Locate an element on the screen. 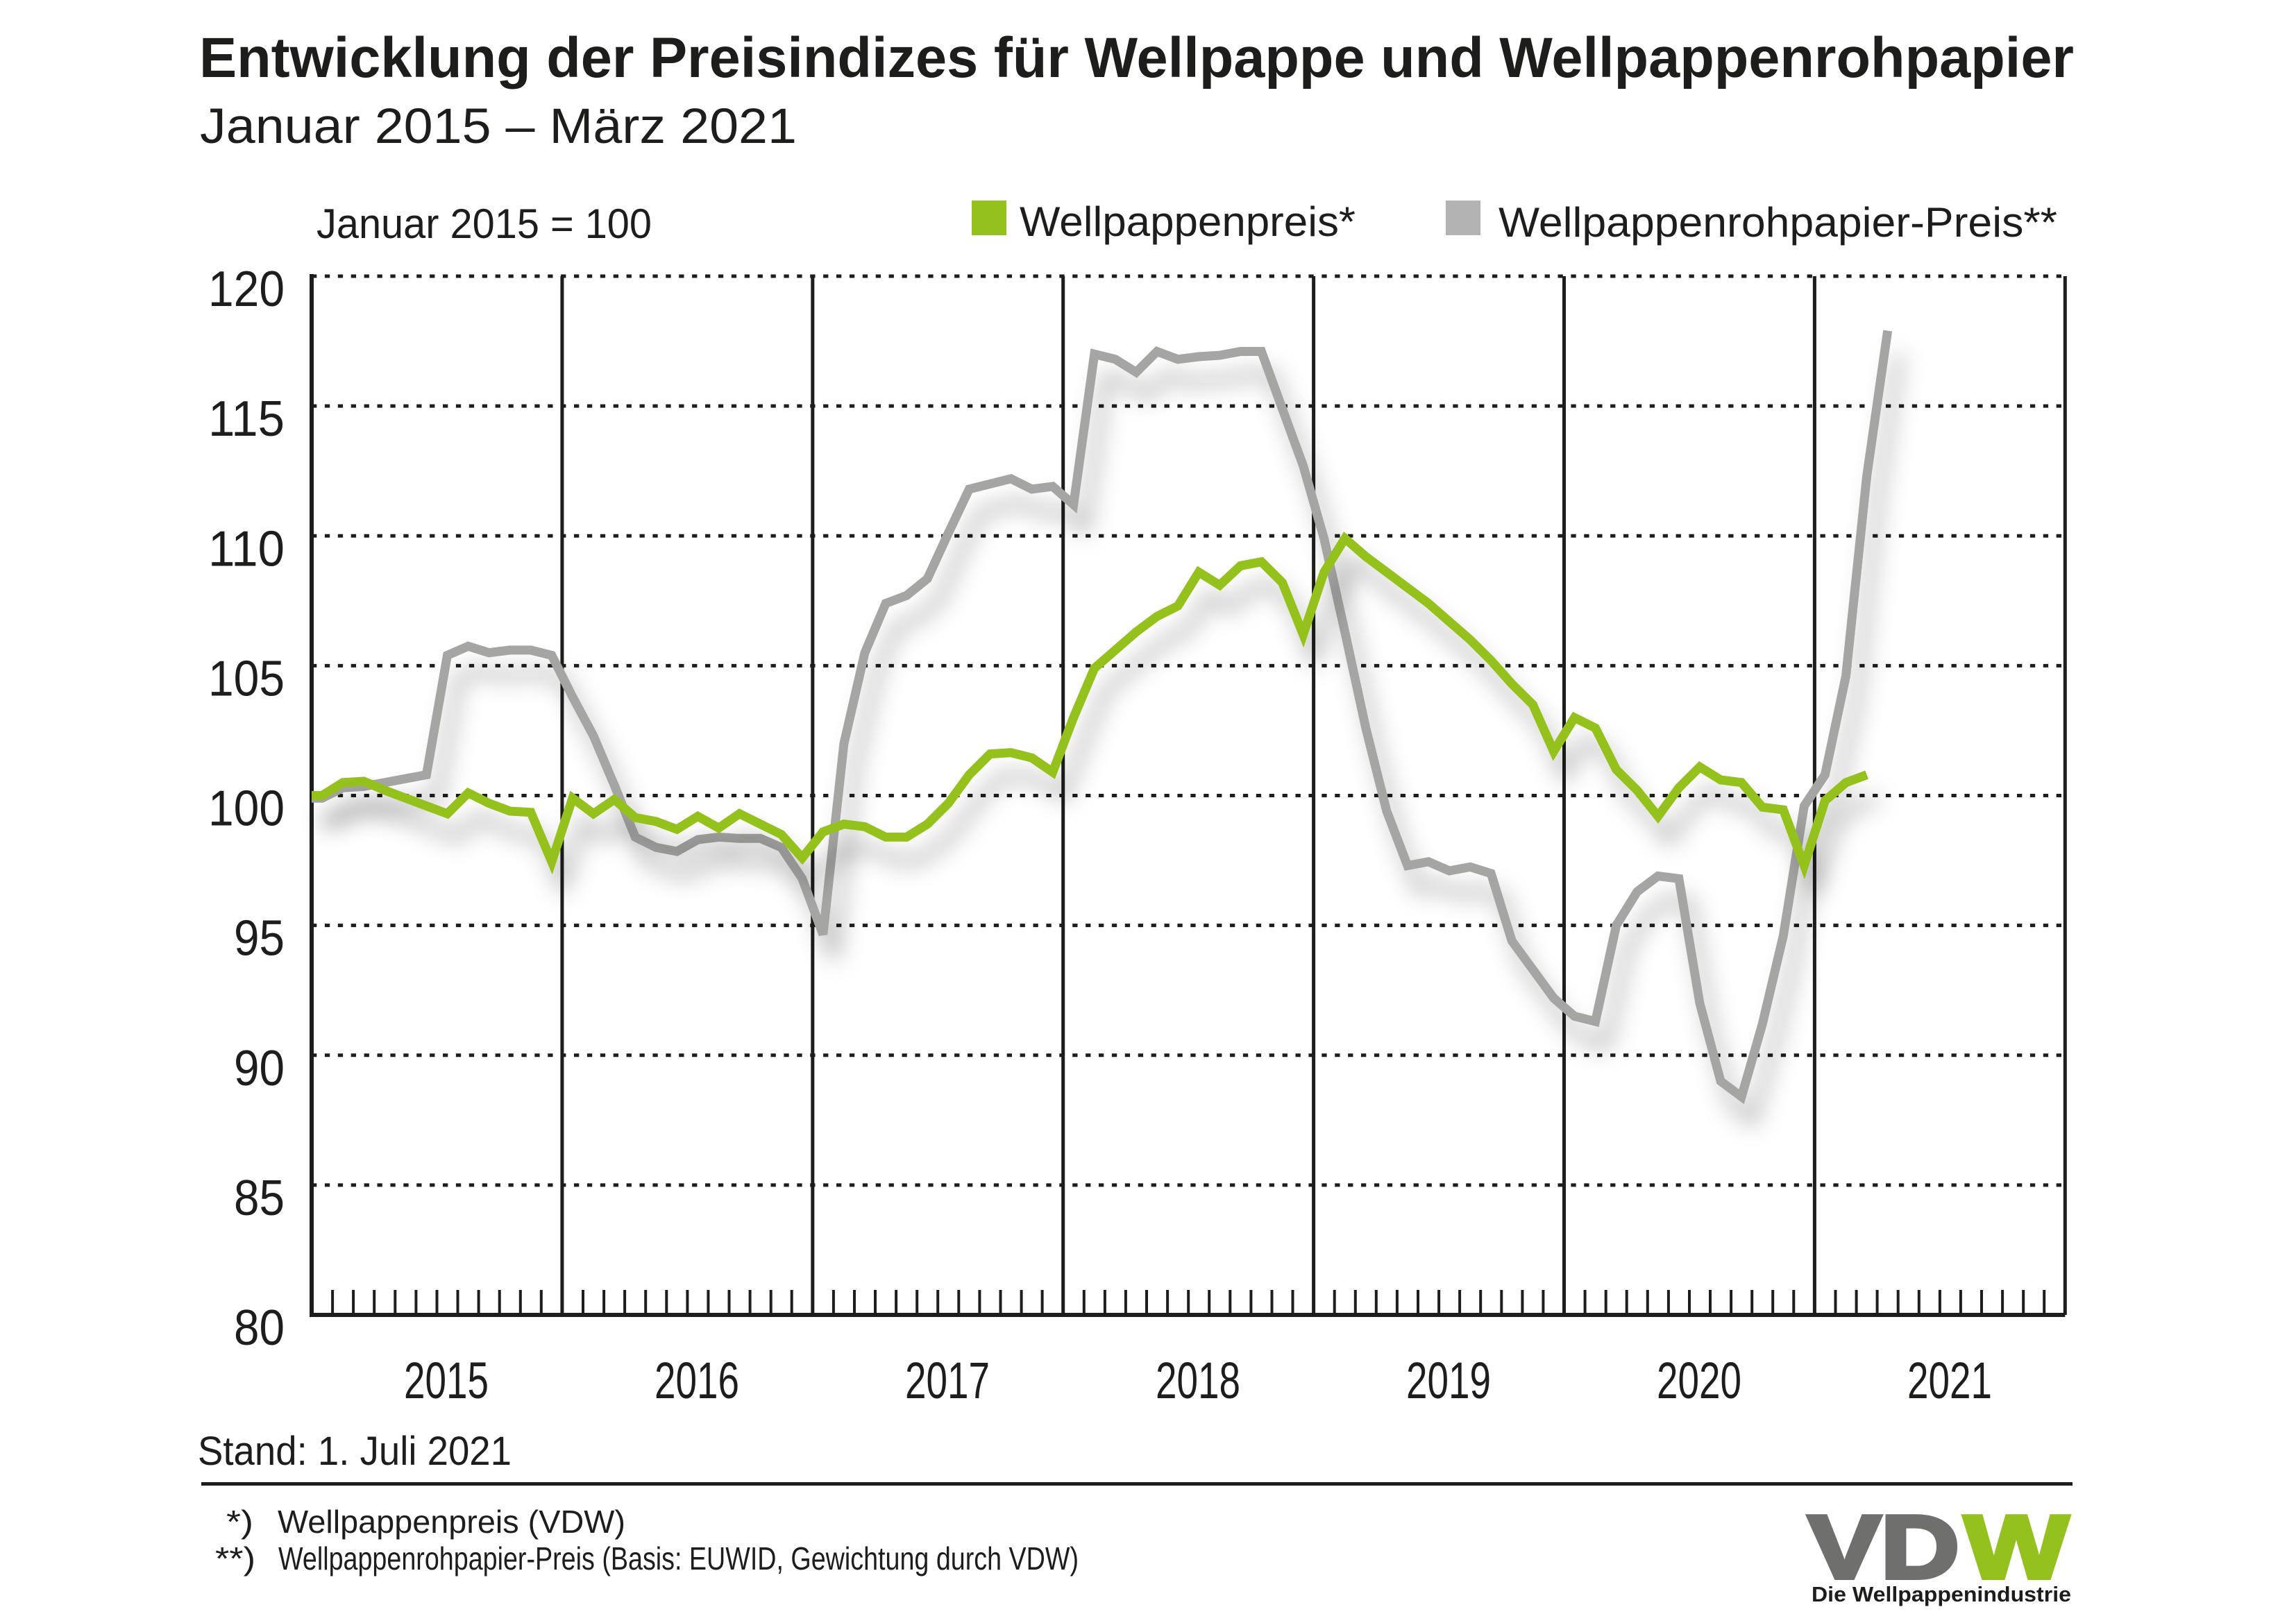 The height and width of the screenshot is (1623, 2296). svg-text: 2015 is located at coordinates (446, 1380).